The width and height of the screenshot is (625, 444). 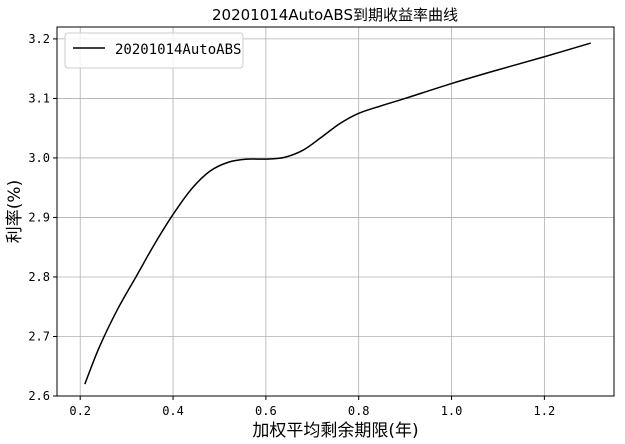 I want to click on x-tick-label: 1.0, so click(x=452, y=411).